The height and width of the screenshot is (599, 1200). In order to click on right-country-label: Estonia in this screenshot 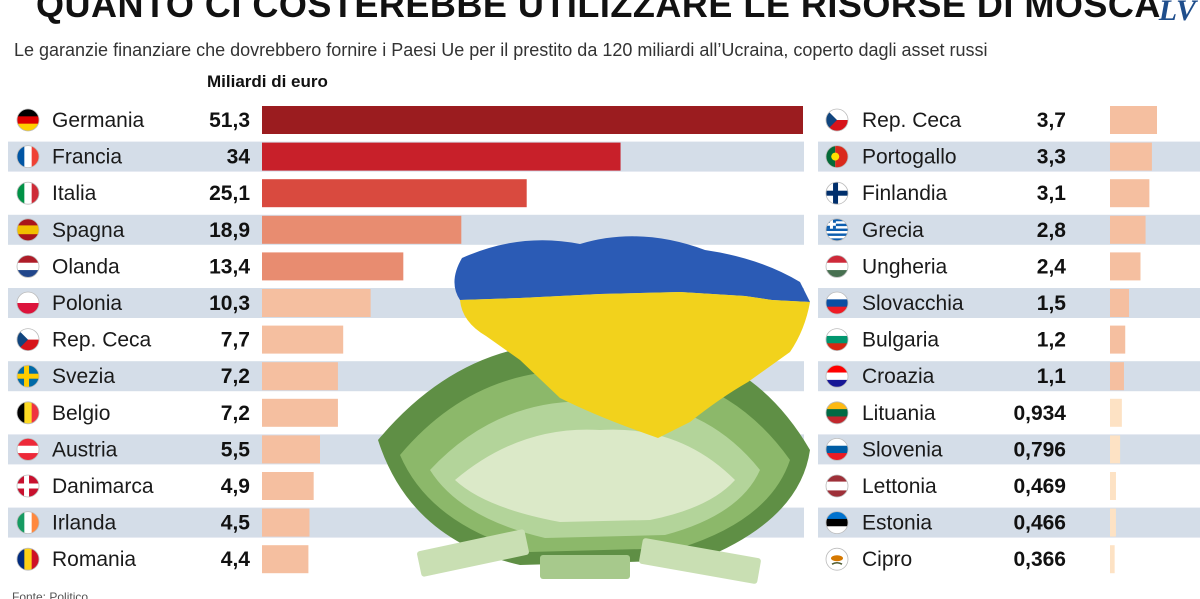, I will do `click(897, 523)`.